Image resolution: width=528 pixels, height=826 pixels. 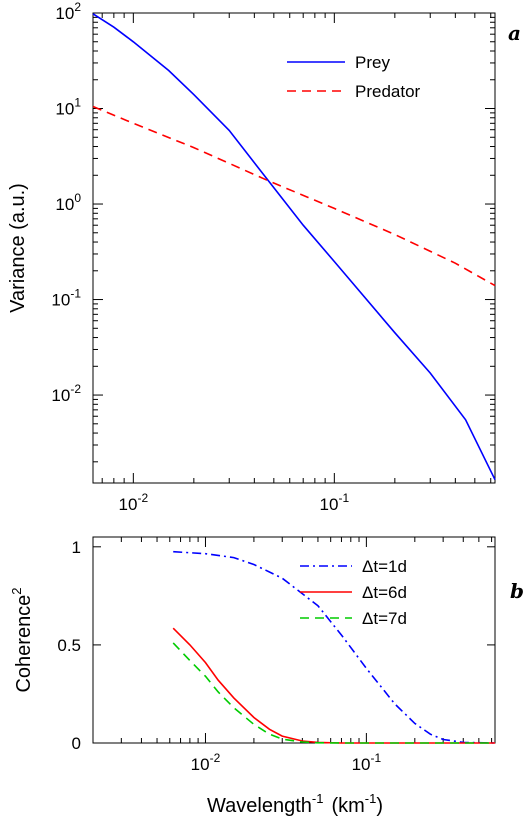 What do you see at coordinates (16, 590) in the screenshot?
I see `y-axis-label-b-exp: 2` at bounding box center [16, 590].